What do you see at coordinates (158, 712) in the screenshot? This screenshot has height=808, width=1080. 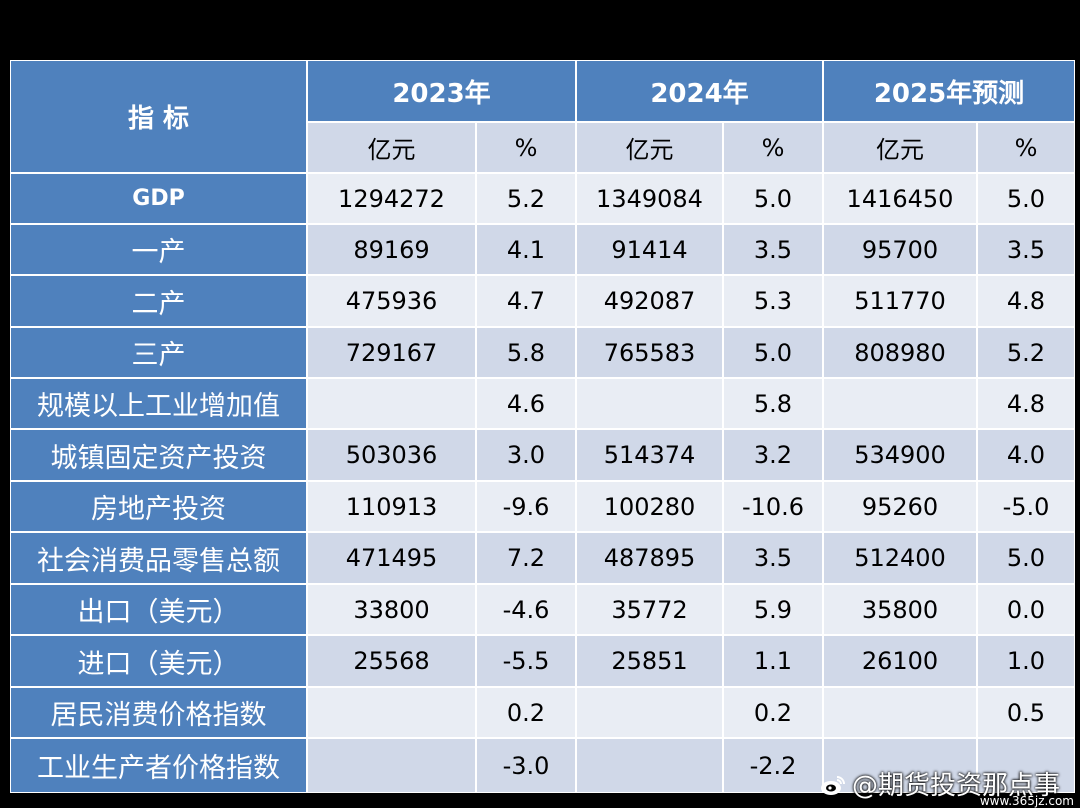 I see `row-label: 居民消费价格指数` at bounding box center [158, 712].